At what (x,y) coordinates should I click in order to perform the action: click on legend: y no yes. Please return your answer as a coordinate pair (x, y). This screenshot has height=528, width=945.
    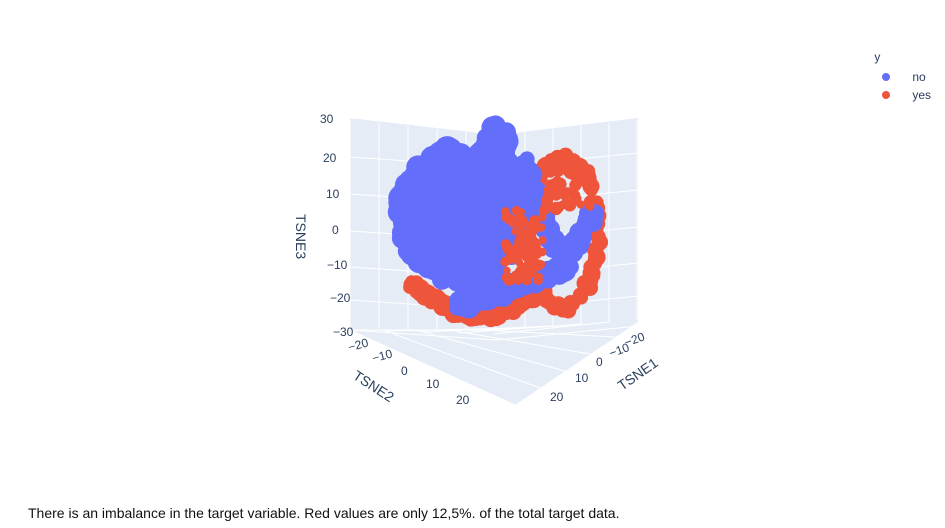
    Looking at the image, I should click on (901, 77).